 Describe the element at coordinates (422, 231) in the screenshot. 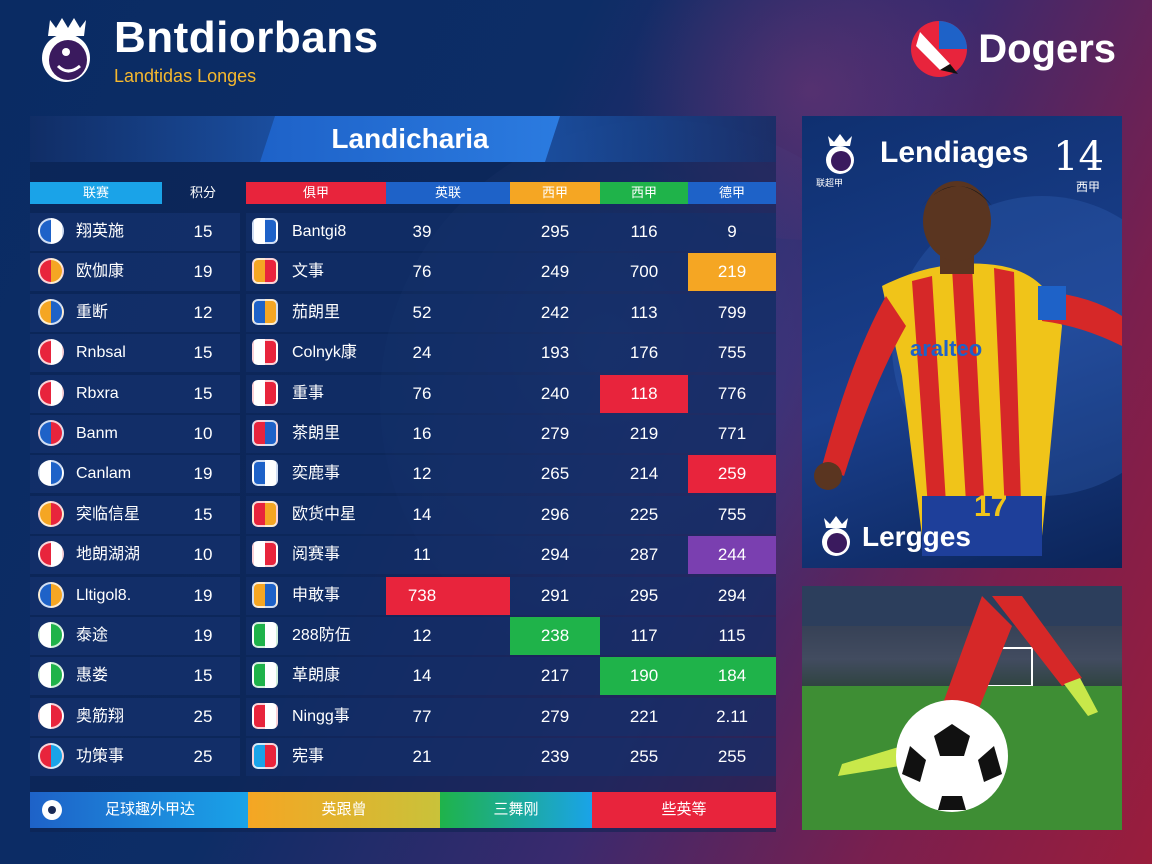

I see `stat-c1: 39` at that location.